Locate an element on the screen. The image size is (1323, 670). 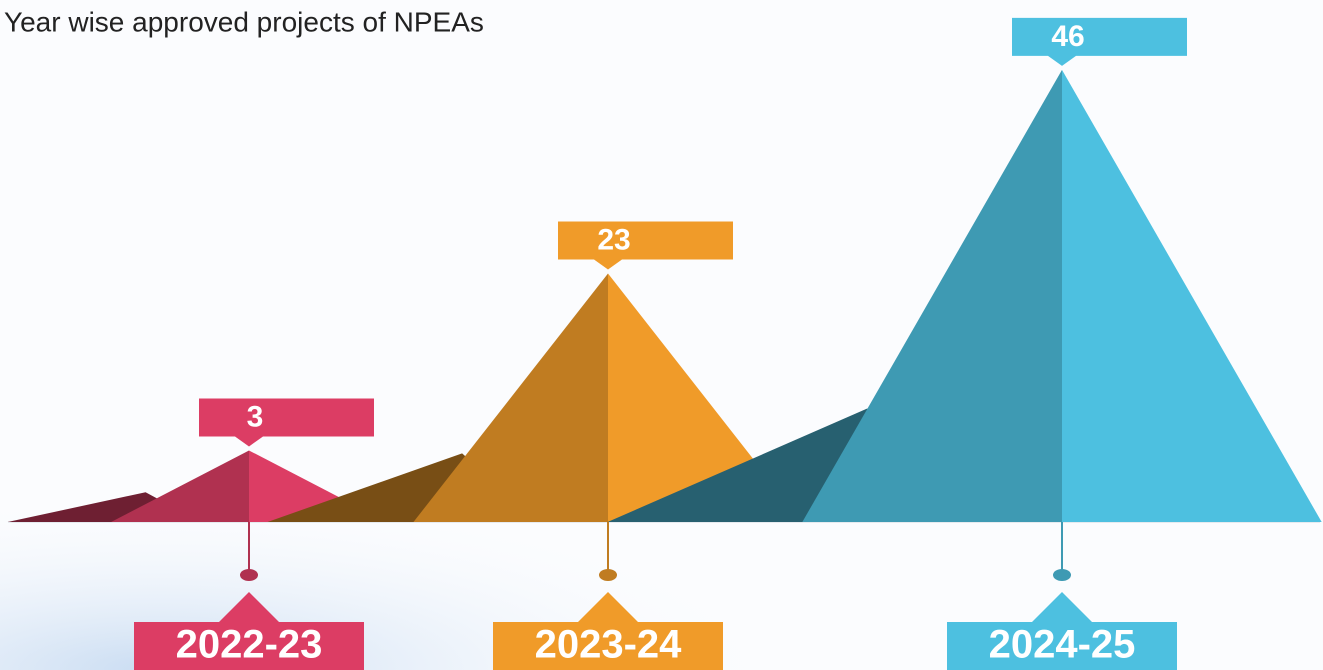
chart-title: Year wise approved projects of NPEAs is located at coordinates (244, 21).